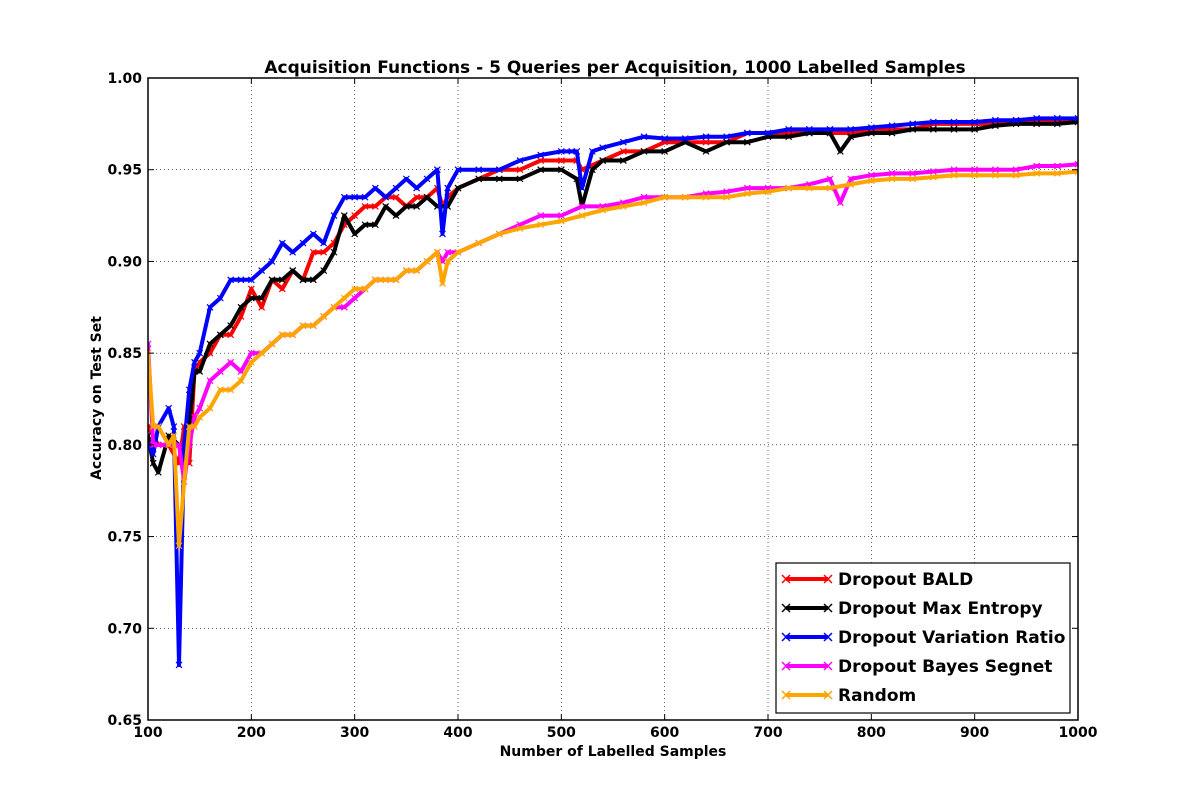 The image size is (1200, 804). I want to click on y-tick-label: 0.70, so click(124, 629).